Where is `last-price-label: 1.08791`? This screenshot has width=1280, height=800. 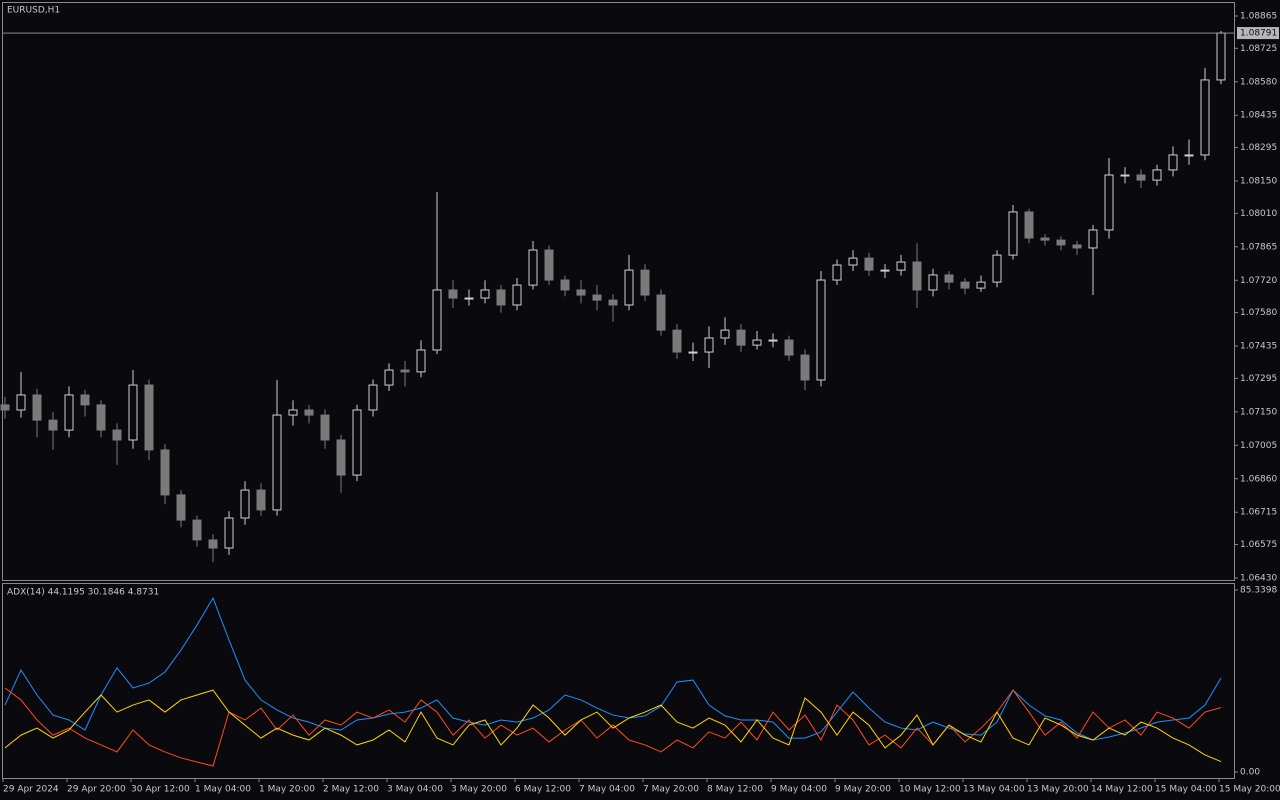
last-price-label: 1.08791 is located at coordinates (1258, 34).